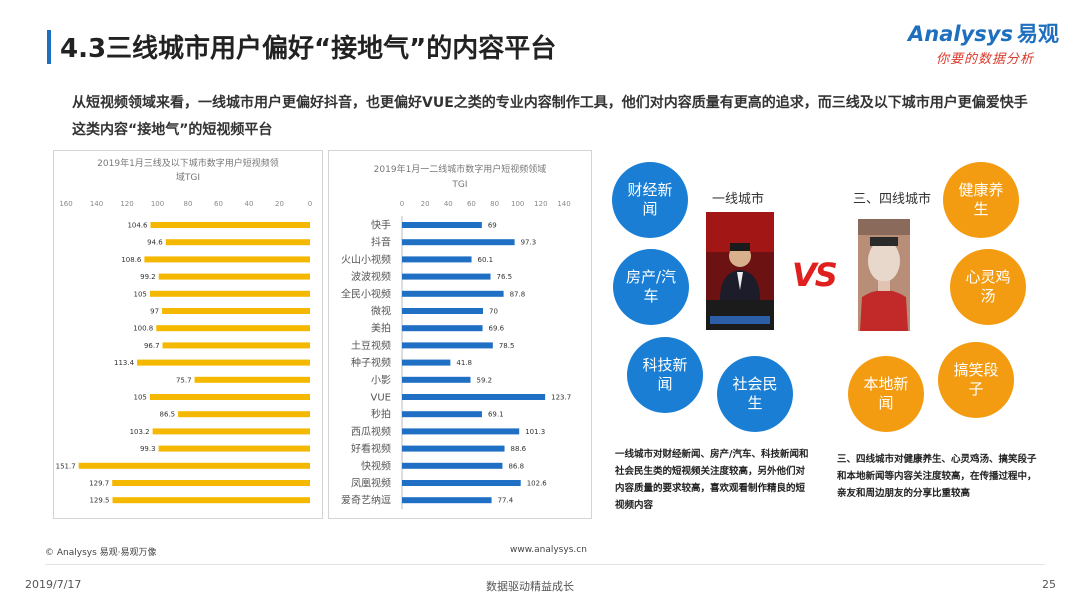 This screenshot has width=1080, height=608. Describe the element at coordinates (65, 204) in the screenshot. I see `x-tick-label: 160` at that location.